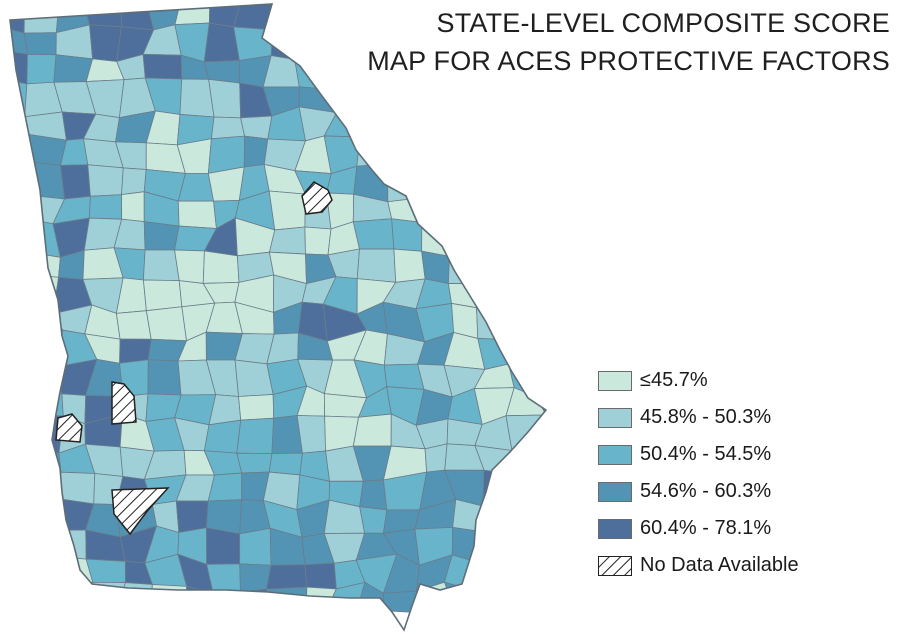  Describe the element at coordinates (706, 417) in the screenshot. I see `legend-label: 45.8% - 50.3%` at that location.